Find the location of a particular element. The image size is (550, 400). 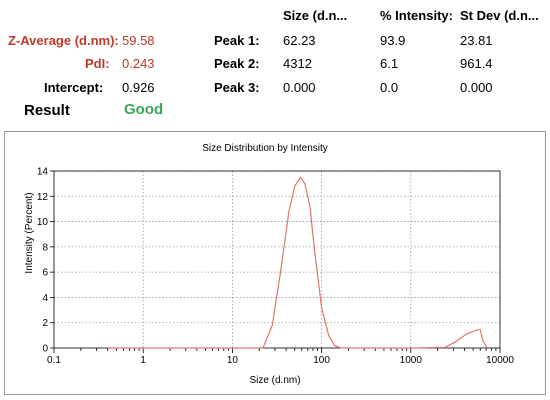

peak-3-stdev: 0.000 is located at coordinates (476, 87).